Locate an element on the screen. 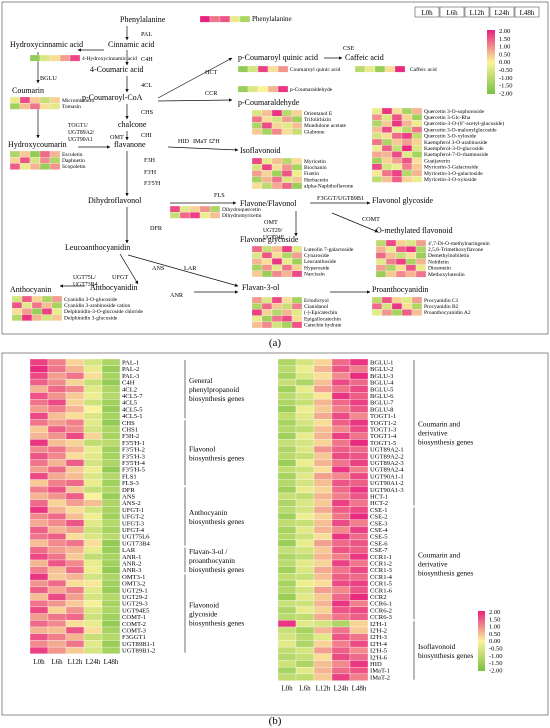 The width and height of the screenshot is (550, 728). compound-label: Hyperoside is located at coordinates (317, 268).